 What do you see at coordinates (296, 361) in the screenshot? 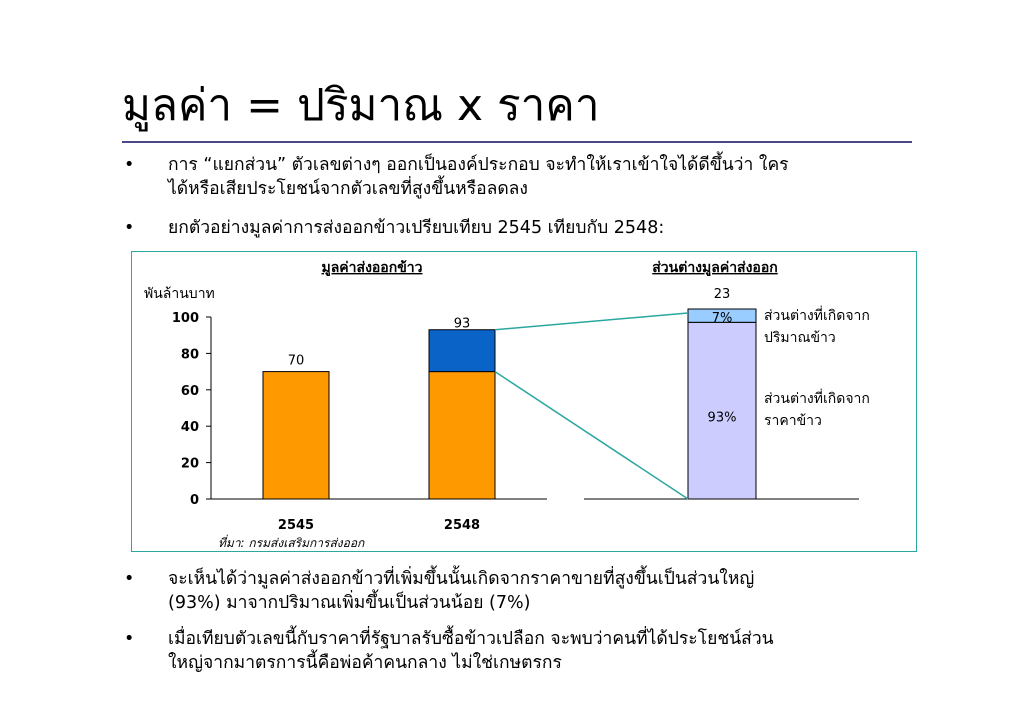
I see `data-label-2545: 70` at bounding box center [296, 361].